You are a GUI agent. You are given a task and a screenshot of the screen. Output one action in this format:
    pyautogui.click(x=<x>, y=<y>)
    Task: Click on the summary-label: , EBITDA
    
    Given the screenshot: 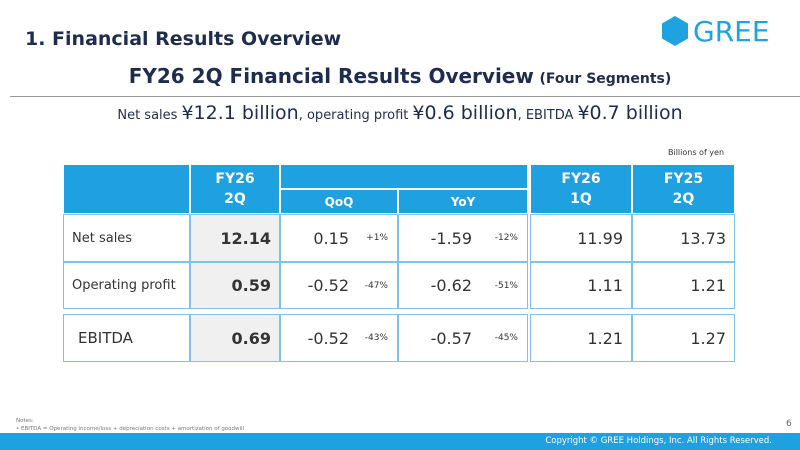 What is the action you would take?
    pyautogui.click(x=545, y=115)
    